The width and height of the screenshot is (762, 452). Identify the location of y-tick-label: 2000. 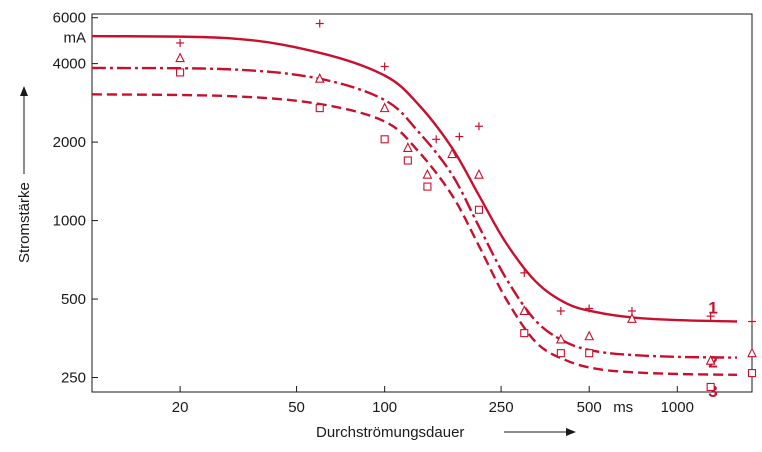
(69, 142).